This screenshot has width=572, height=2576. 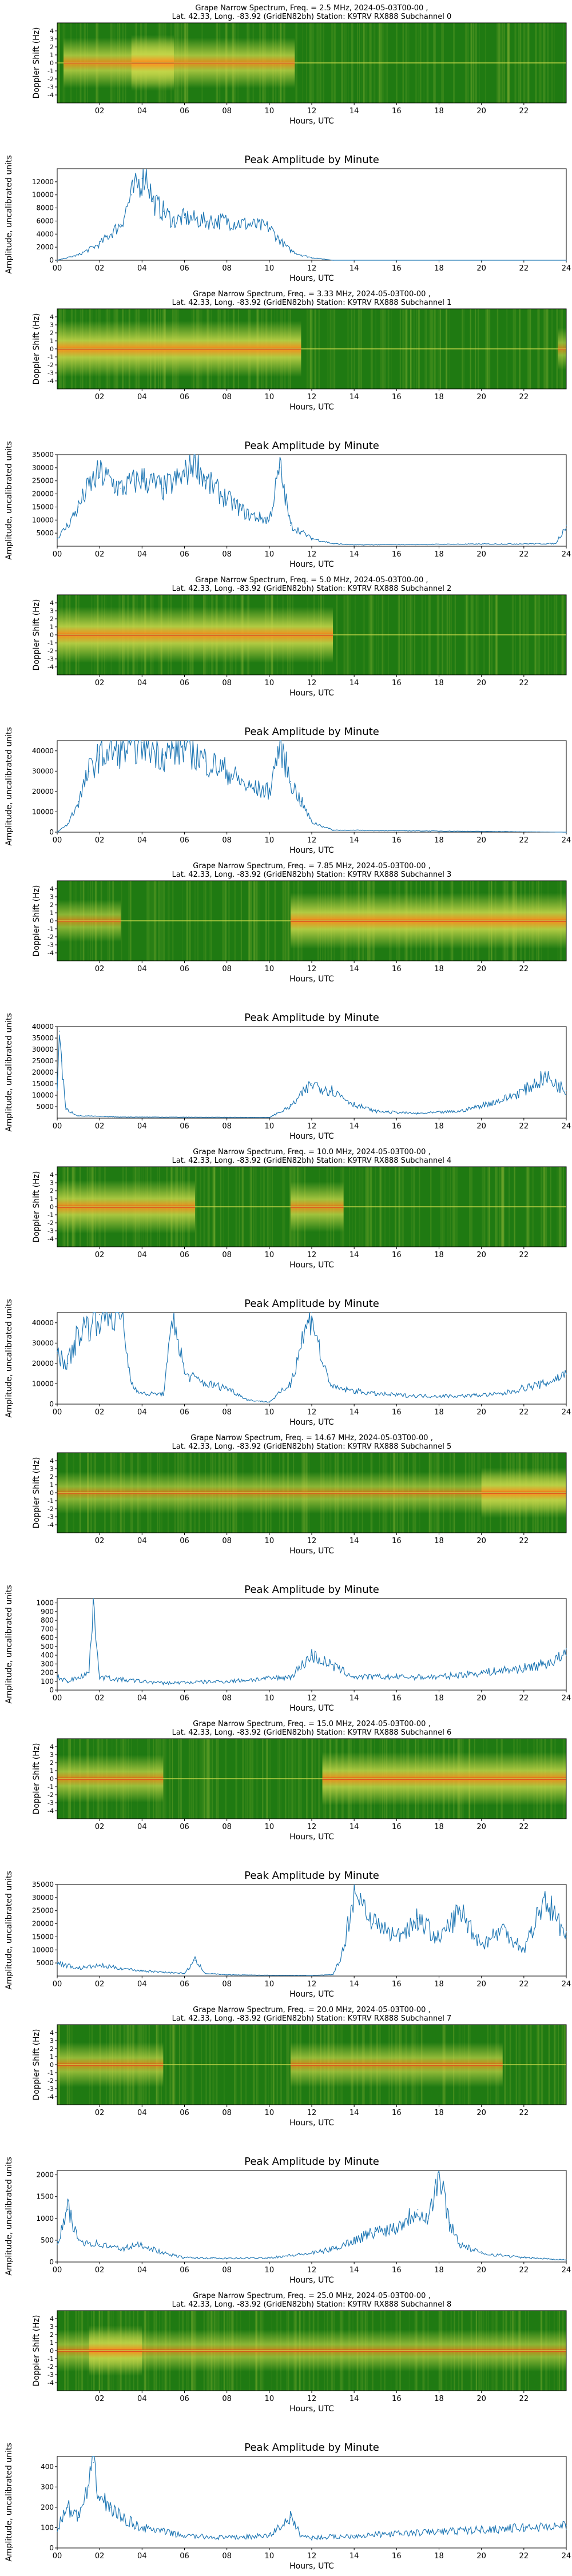 What do you see at coordinates (439, 1827) in the screenshot?
I see `x-tick-label: 18` at bounding box center [439, 1827].